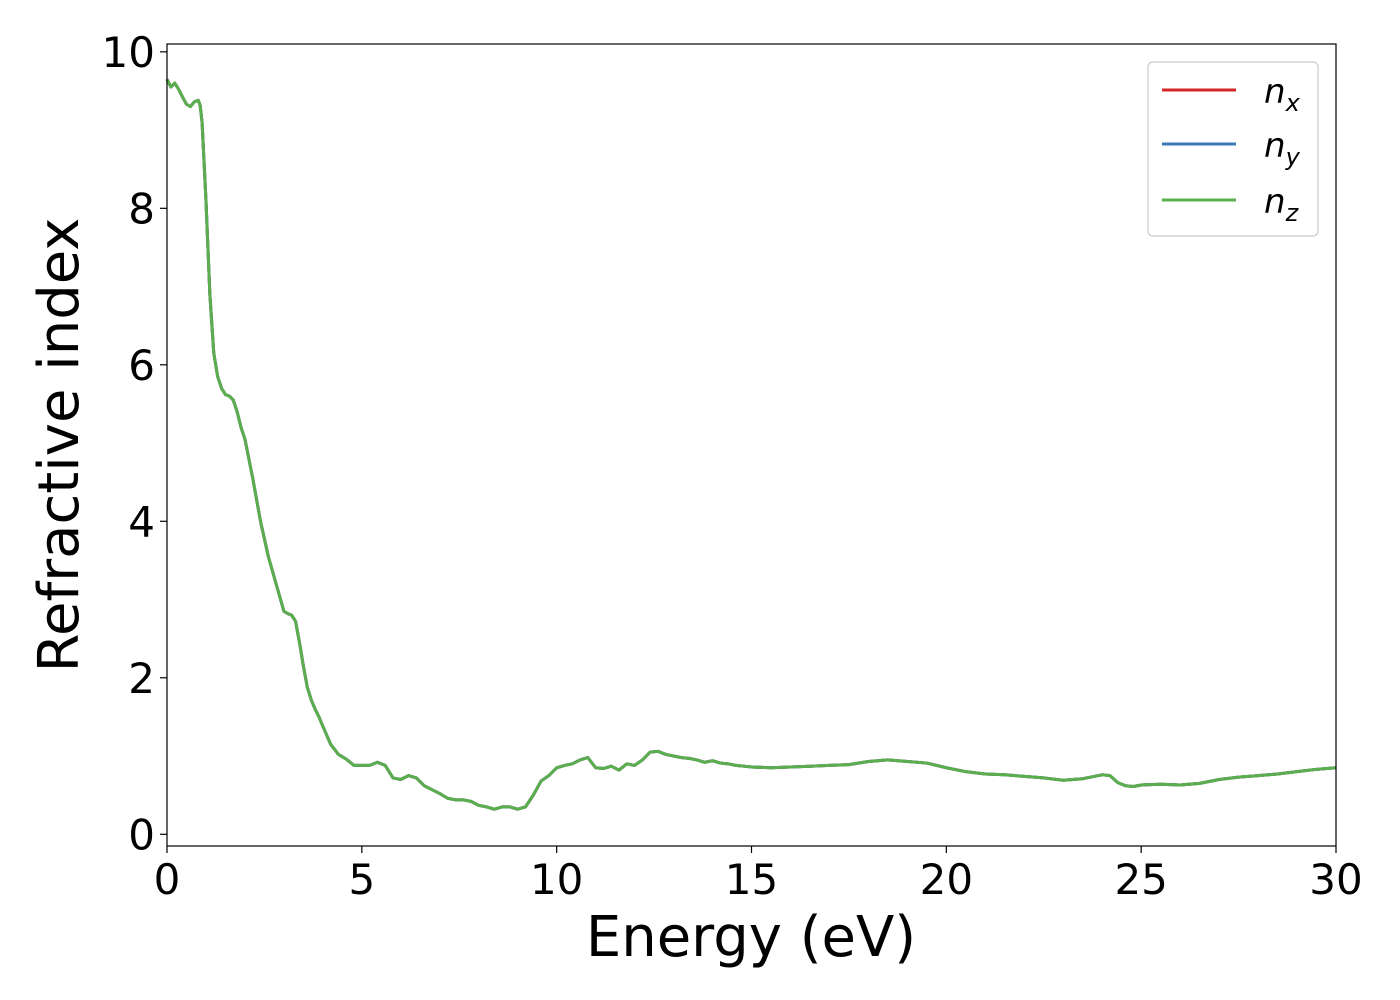 Image resolution: width=1400 pixels, height=1000 pixels. I want to click on y-tick-label: 8, so click(141, 208).